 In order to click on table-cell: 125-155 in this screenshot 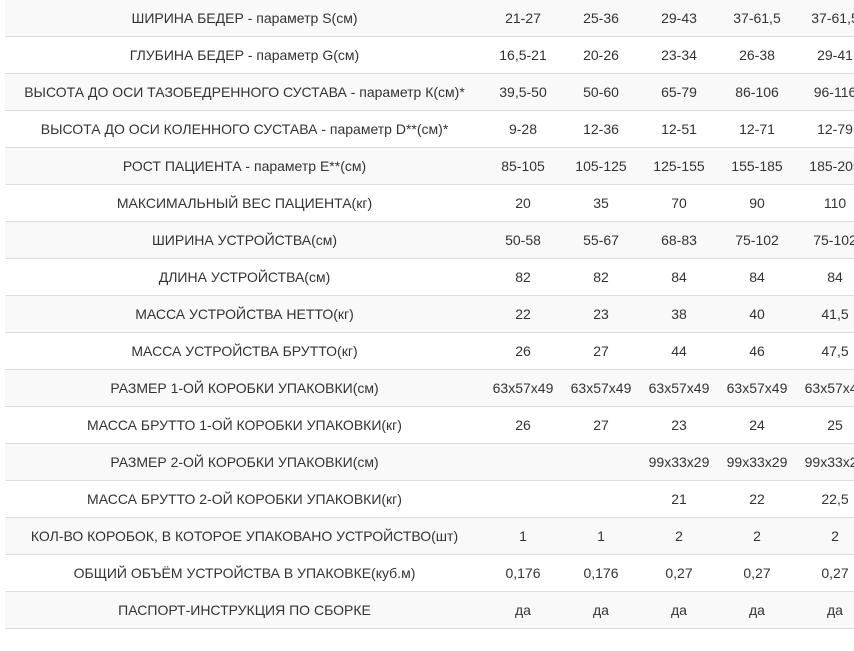, I will do `click(679, 166)`.